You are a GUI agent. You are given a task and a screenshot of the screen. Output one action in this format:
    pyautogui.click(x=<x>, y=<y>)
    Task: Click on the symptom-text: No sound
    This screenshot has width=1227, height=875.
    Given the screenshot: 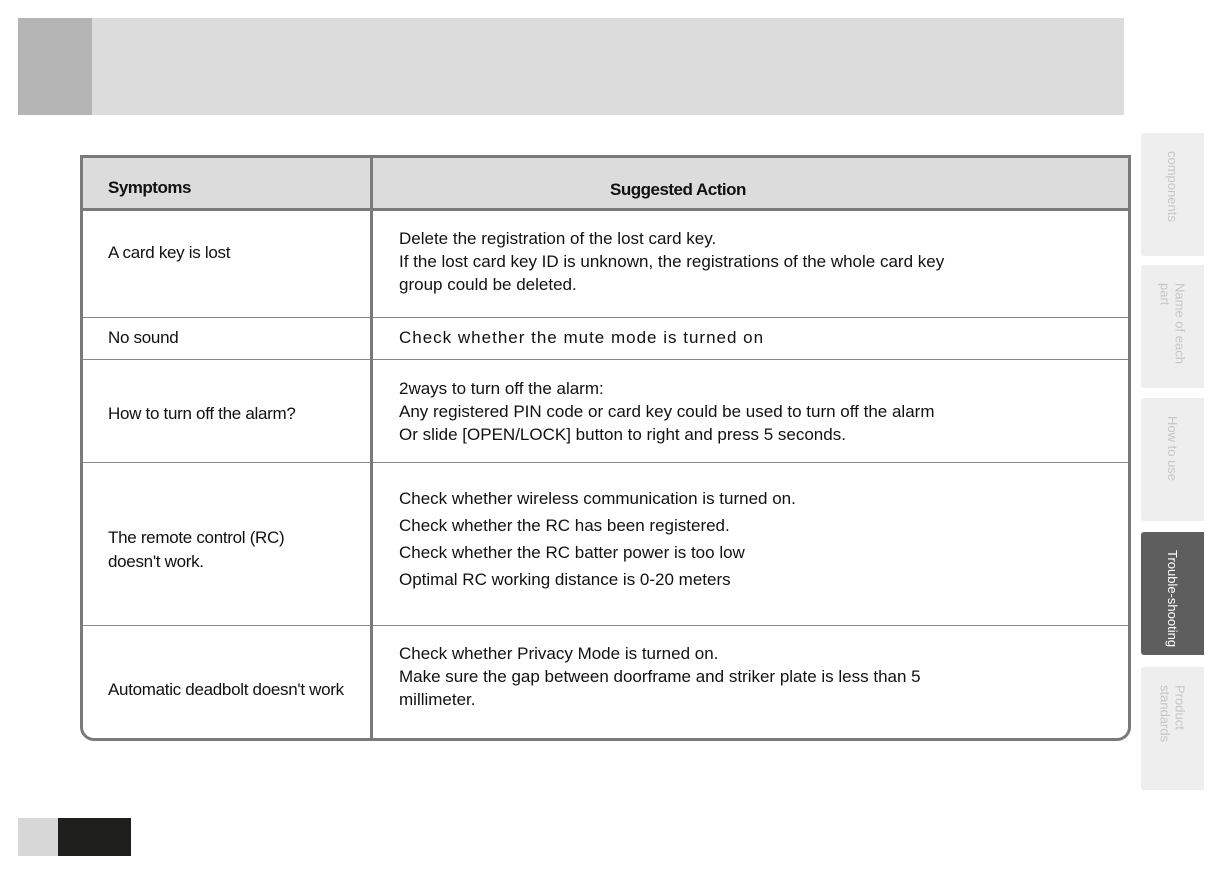 What is the action you would take?
    pyautogui.click(x=143, y=337)
    